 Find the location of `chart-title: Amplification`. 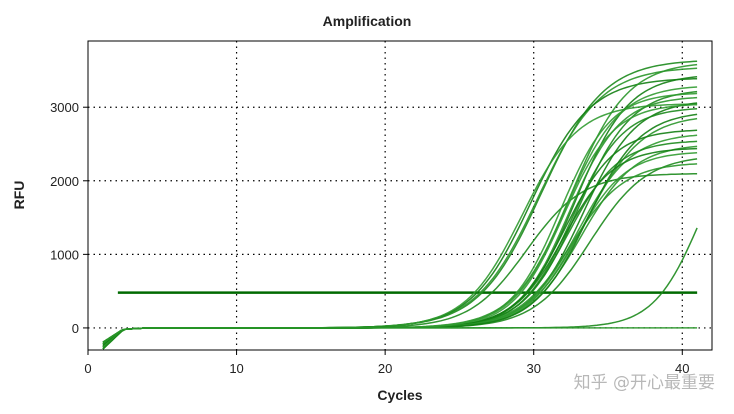

chart-title: Amplification is located at coordinates (367, 21).